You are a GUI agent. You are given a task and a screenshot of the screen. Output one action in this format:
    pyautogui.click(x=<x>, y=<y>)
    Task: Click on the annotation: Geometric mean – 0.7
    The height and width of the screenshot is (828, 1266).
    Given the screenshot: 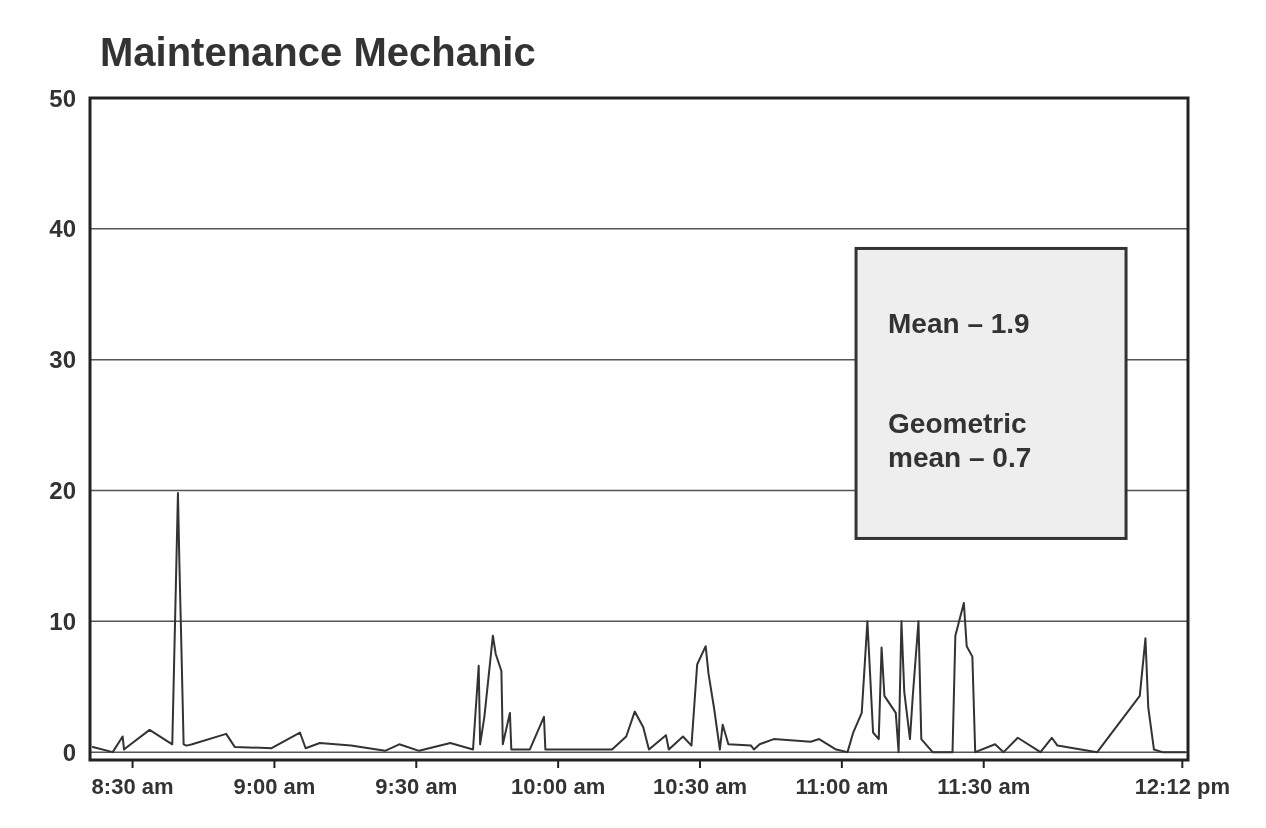 What is the action you would take?
    pyautogui.click(x=960, y=441)
    